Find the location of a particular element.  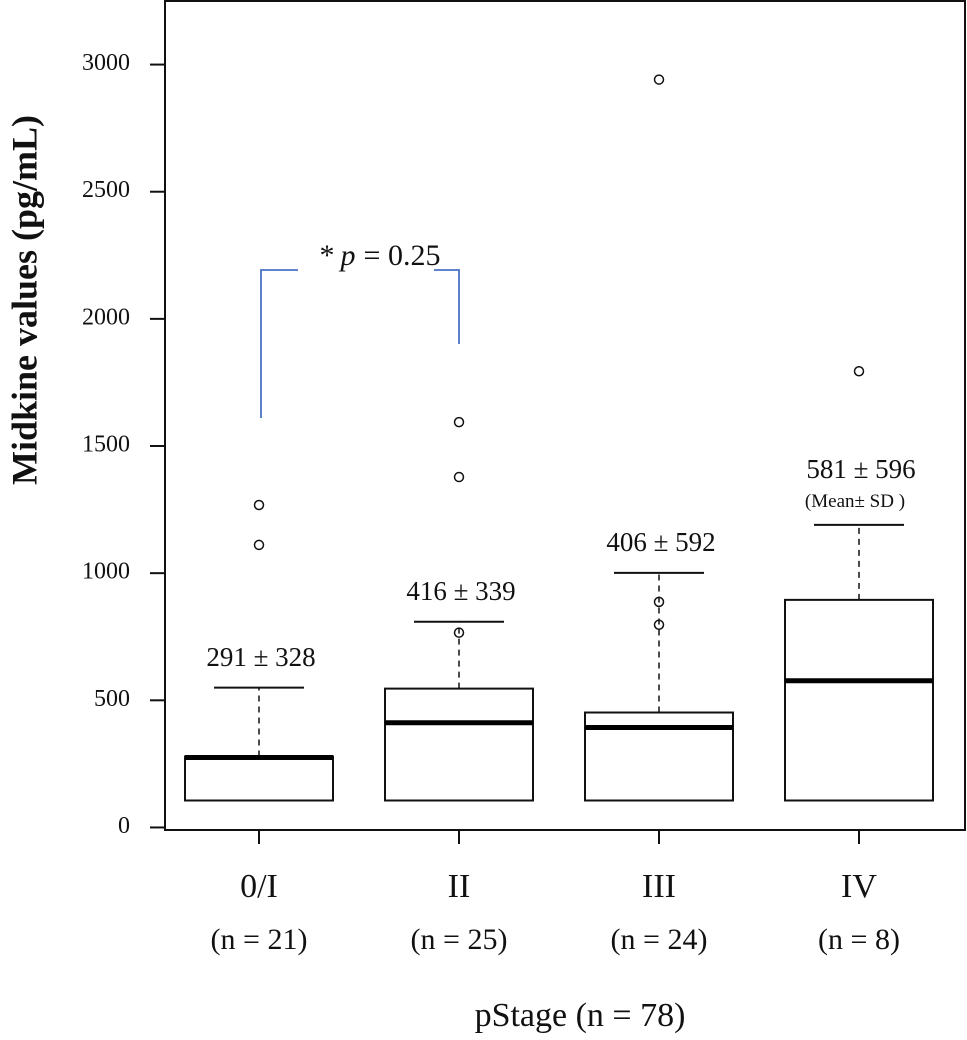

comparison-stat: p is located at coordinates (347, 255).